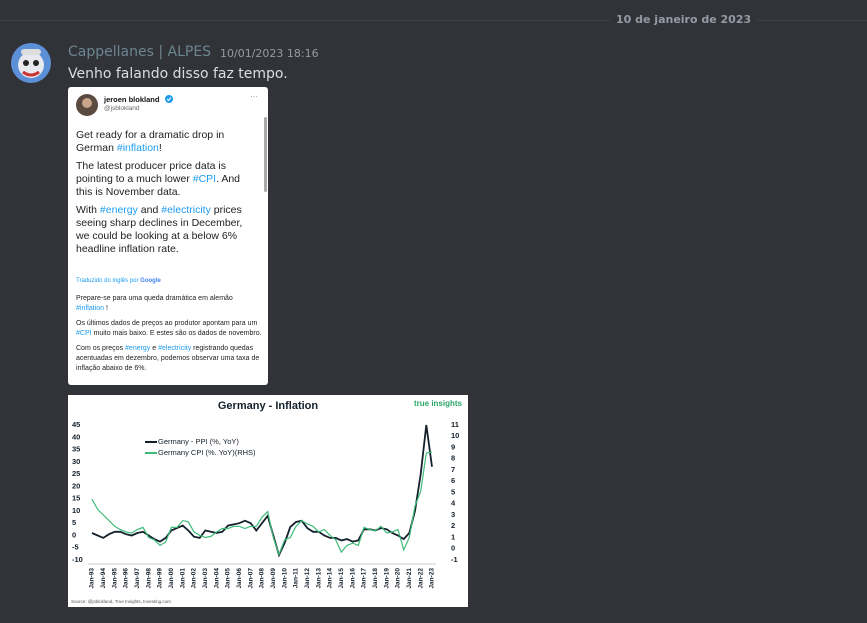 The width and height of the screenshot is (867, 623). I want to click on y-tick-label: 25, so click(76, 473).